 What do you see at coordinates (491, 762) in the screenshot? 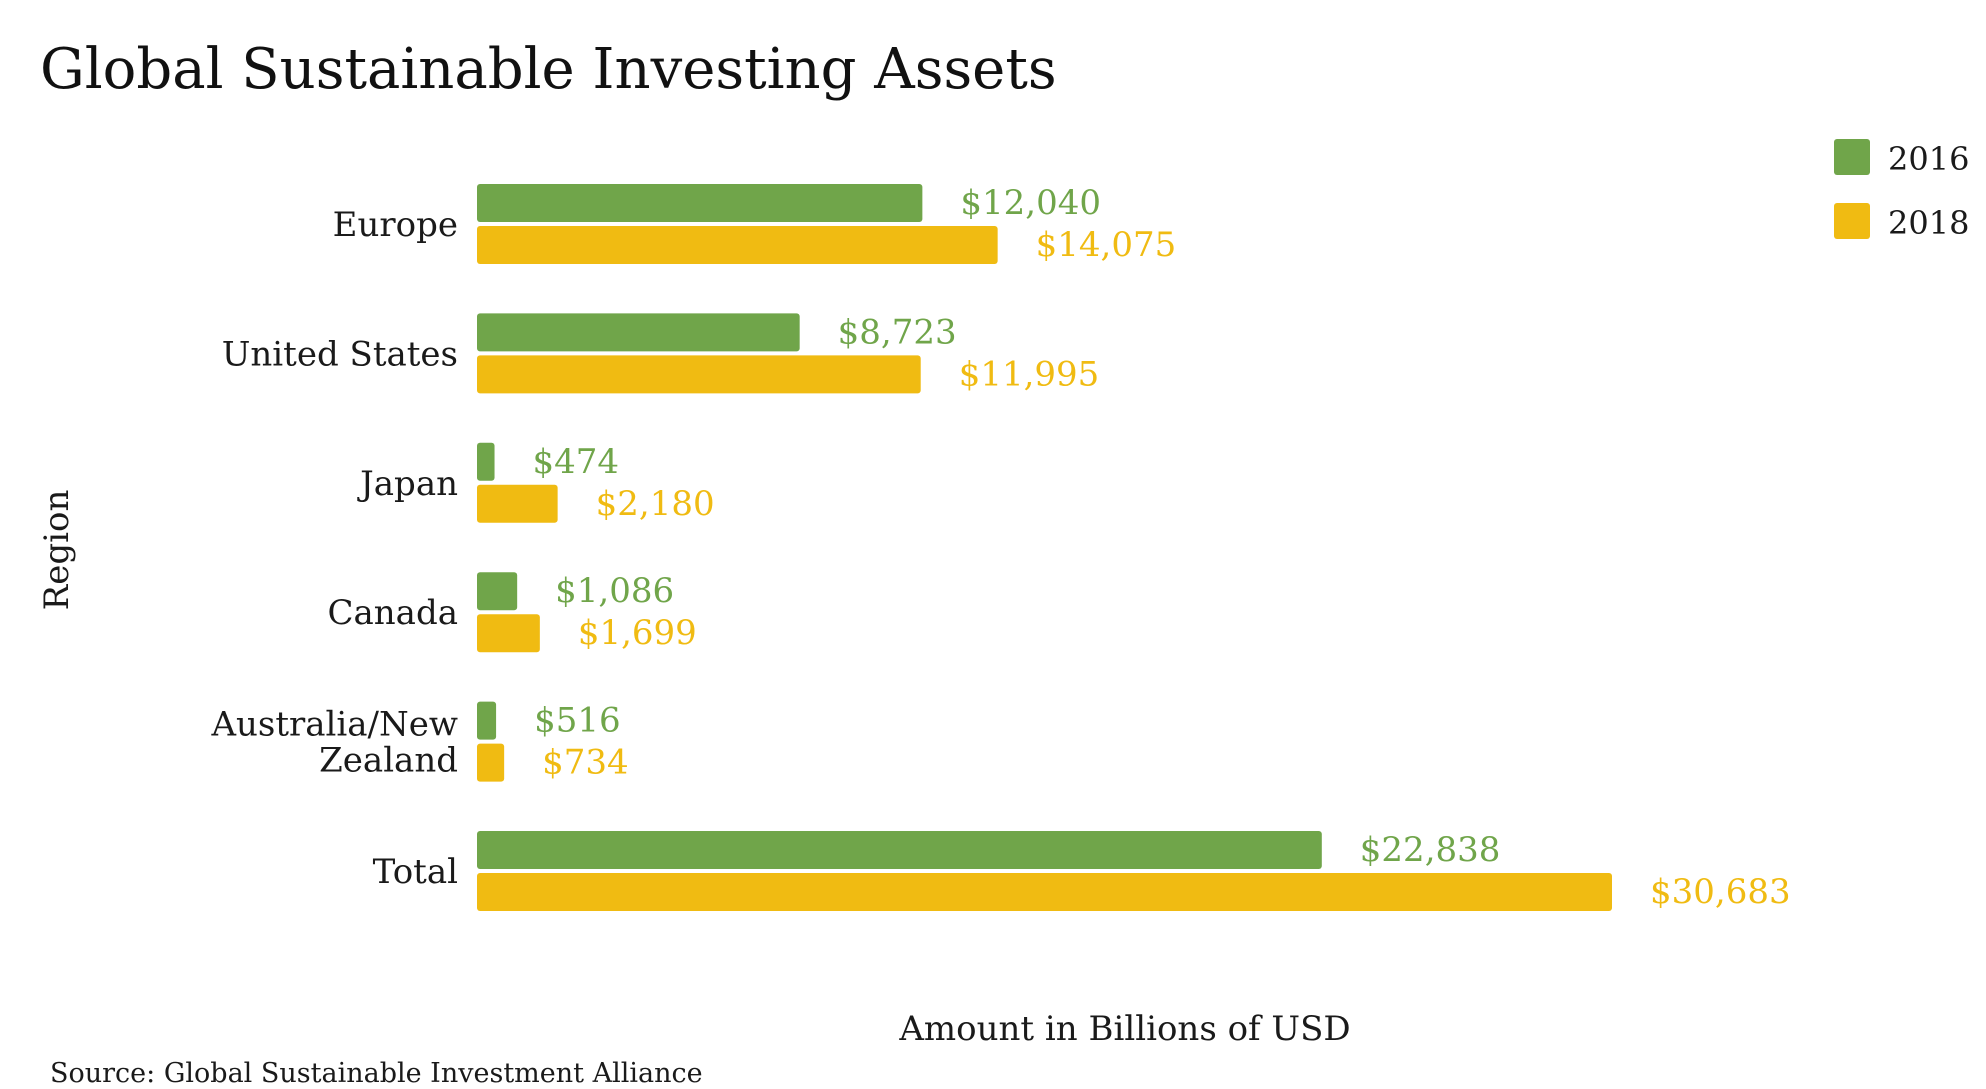
I see `bar-australia-new-zealand-2018` at bounding box center [491, 762].